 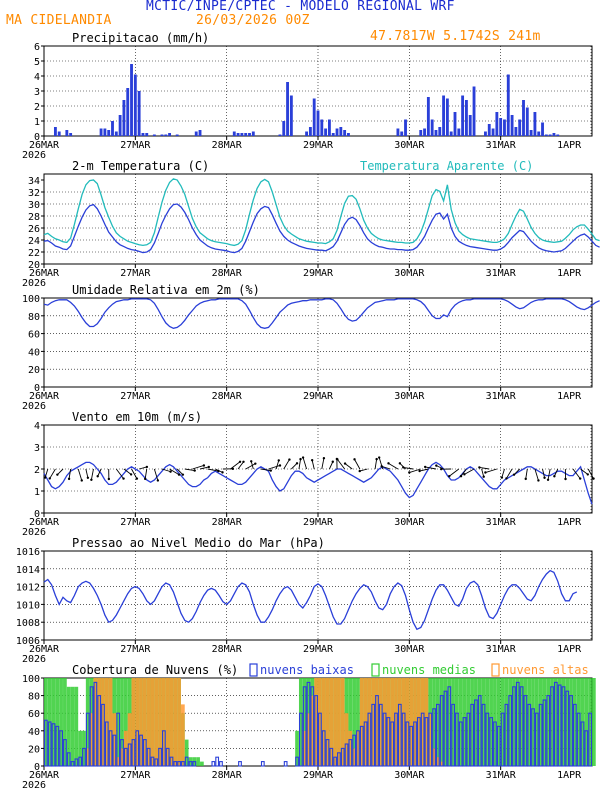 I want to click on y-tick-label: 26, so click(x=34, y=229).